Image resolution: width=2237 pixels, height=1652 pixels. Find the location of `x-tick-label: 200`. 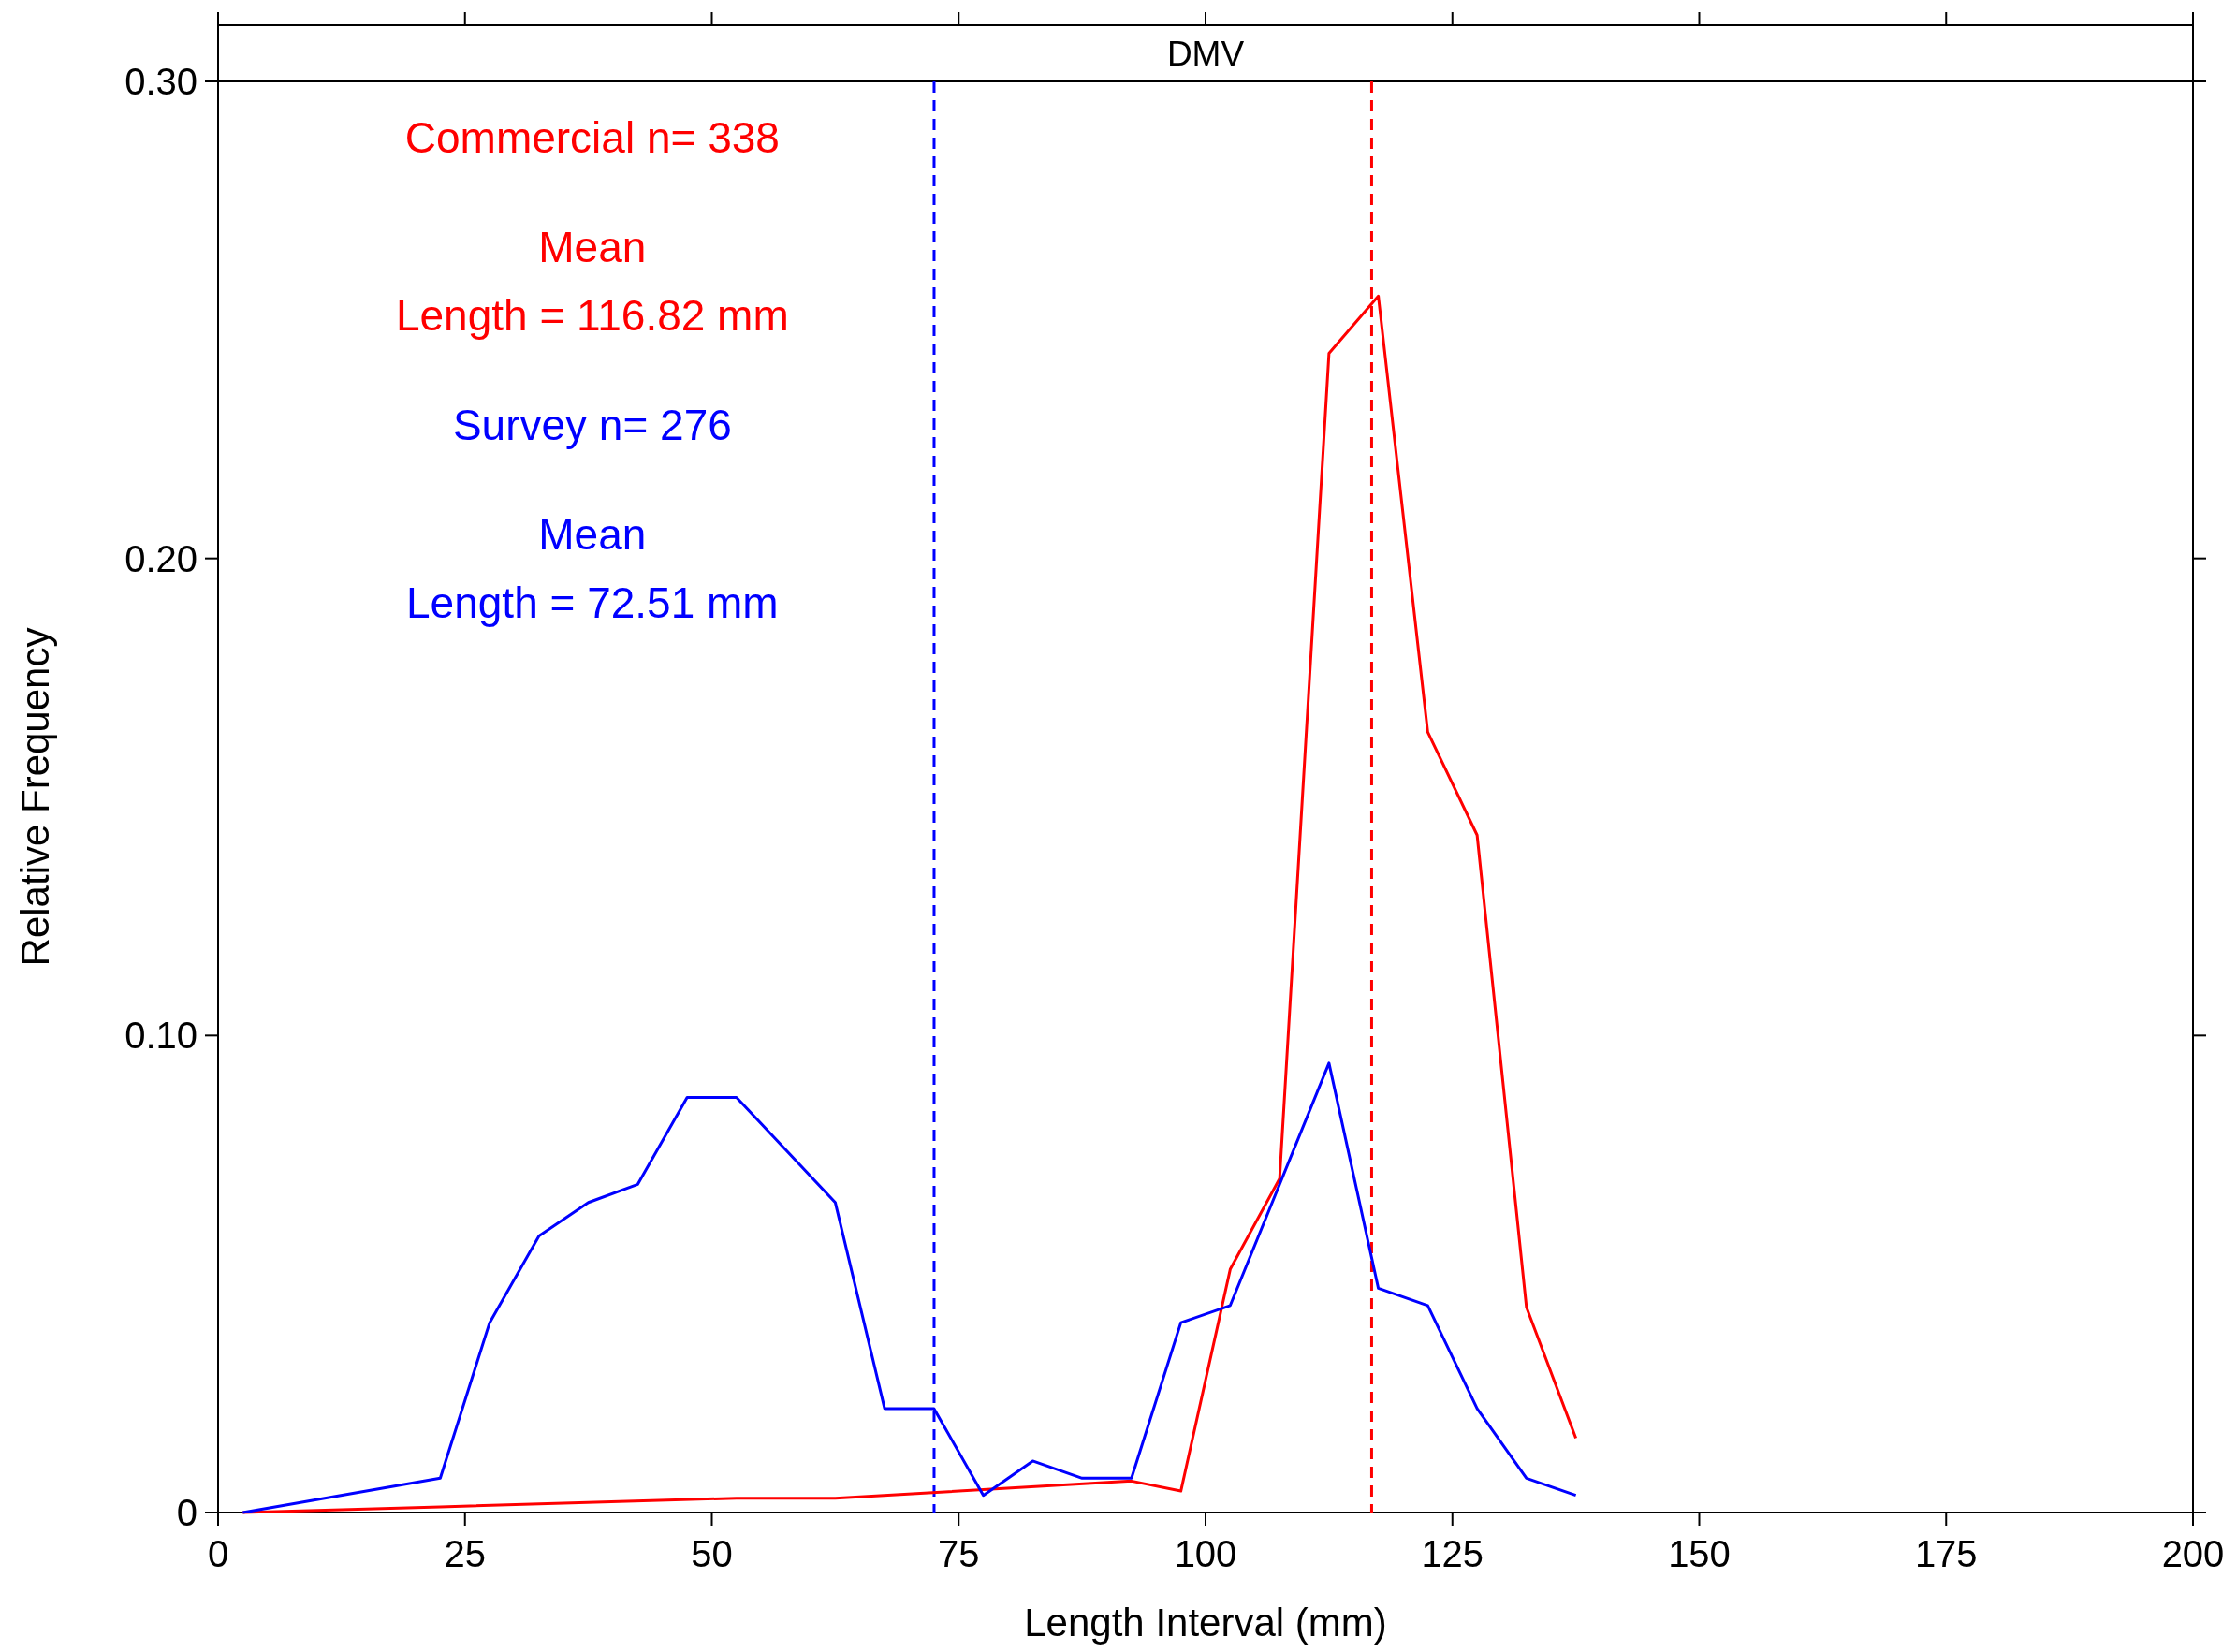

x-tick-label: 200 is located at coordinates (2193, 1554).